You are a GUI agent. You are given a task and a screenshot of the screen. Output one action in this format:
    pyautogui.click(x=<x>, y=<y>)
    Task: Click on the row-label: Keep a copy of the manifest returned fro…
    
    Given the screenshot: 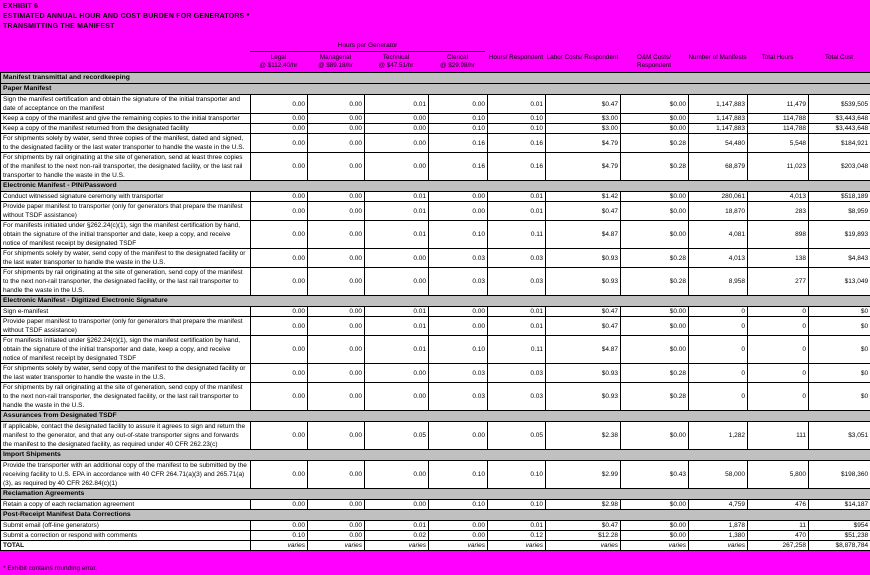 What is the action you would take?
    pyautogui.click(x=125, y=128)
    